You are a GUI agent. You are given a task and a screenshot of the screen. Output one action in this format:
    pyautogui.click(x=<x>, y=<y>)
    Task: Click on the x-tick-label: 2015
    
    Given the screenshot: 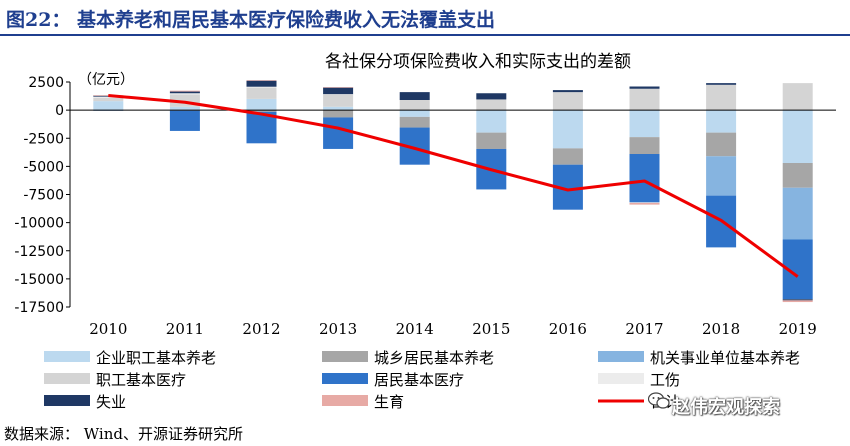 What is the action you would take?
    pyautogui.click(x=491, y=329)
    